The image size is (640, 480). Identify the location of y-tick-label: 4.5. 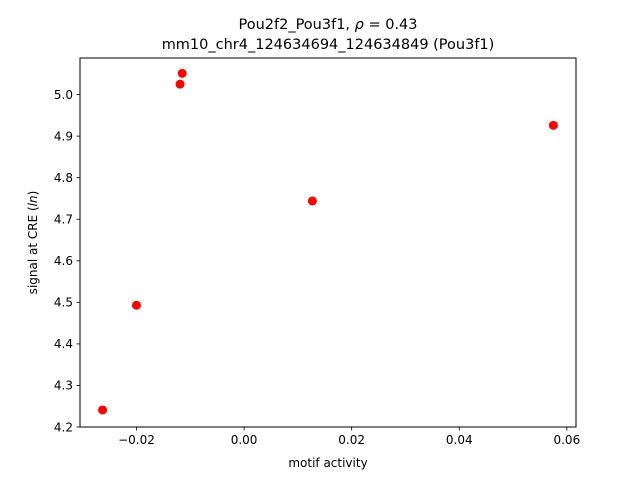
(63, 303).